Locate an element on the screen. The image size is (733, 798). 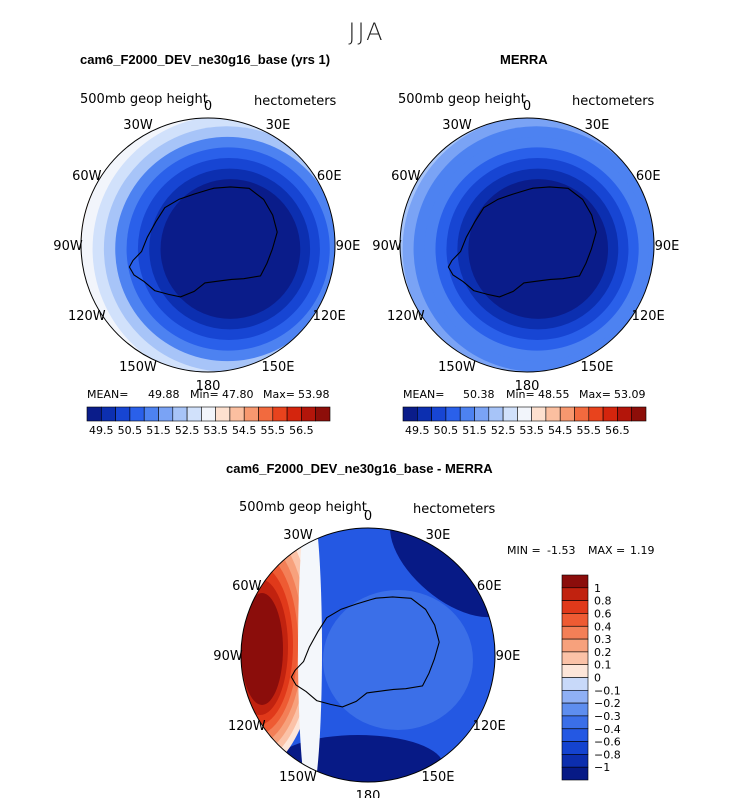
panel3-colorbar-tick: 1 is located at coordinates (597, 588).